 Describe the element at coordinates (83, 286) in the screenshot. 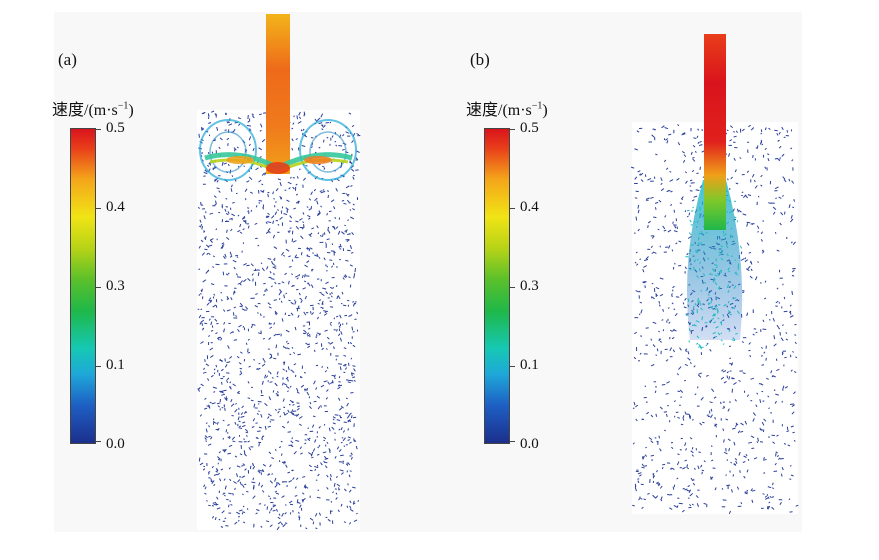

I see `colorbar-a` at that location.